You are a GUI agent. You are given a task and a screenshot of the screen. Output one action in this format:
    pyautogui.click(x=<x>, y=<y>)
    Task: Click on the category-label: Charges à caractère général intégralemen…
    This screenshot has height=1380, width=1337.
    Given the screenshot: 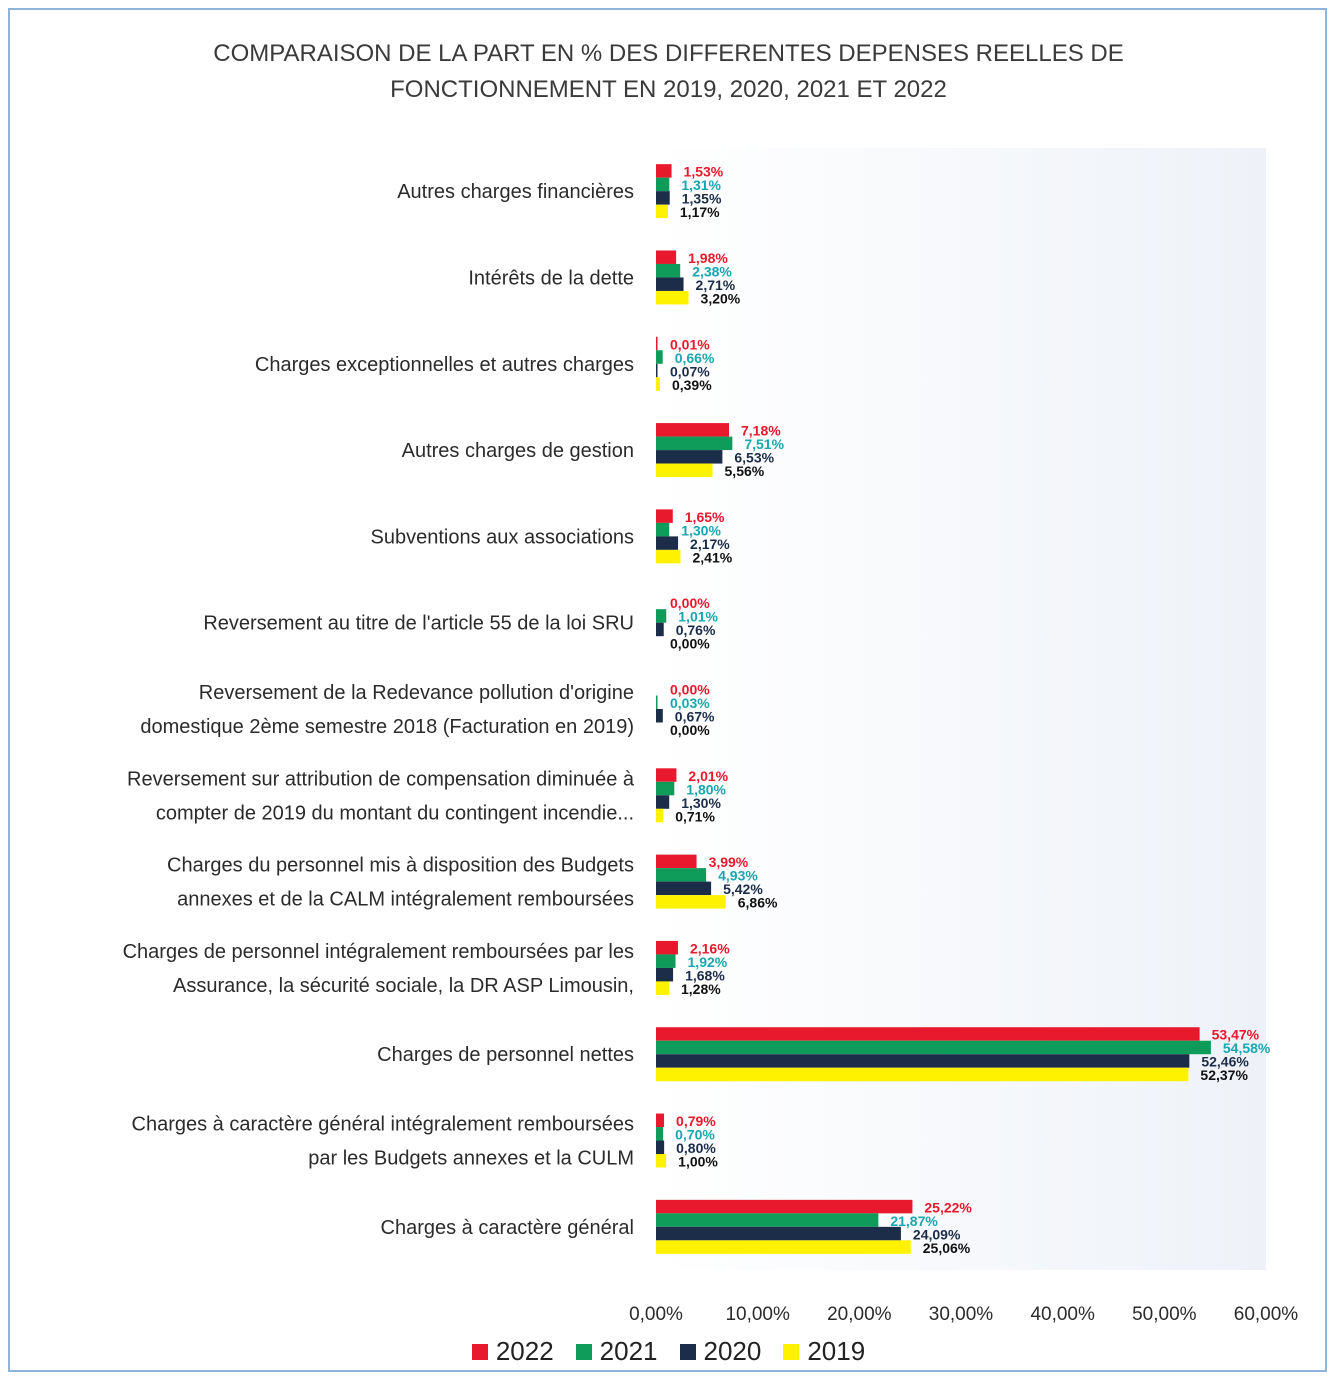 What is the action you would take?
    pyautogui.click(x=383, y=1142)
    